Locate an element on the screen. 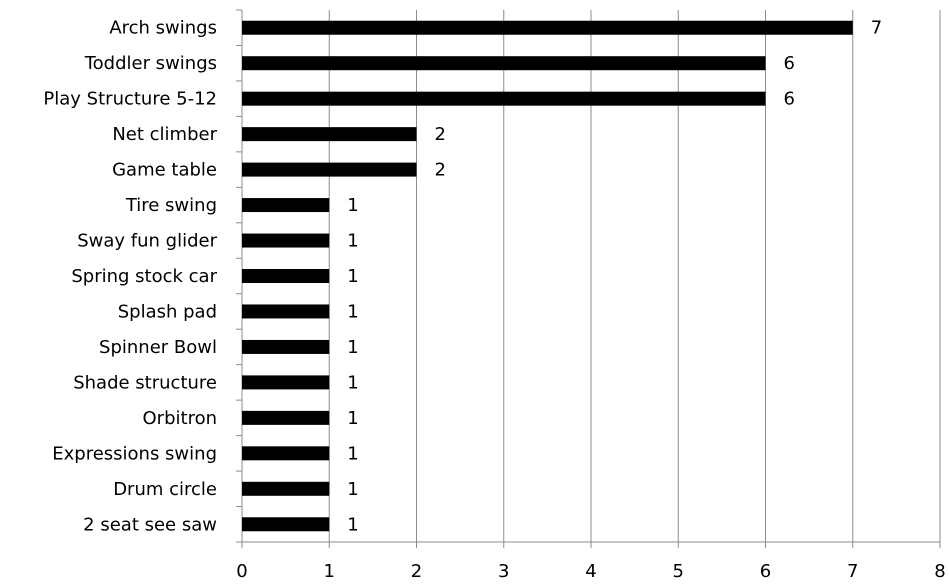  category-label: Orbitron is located at coordinates (180, 418).